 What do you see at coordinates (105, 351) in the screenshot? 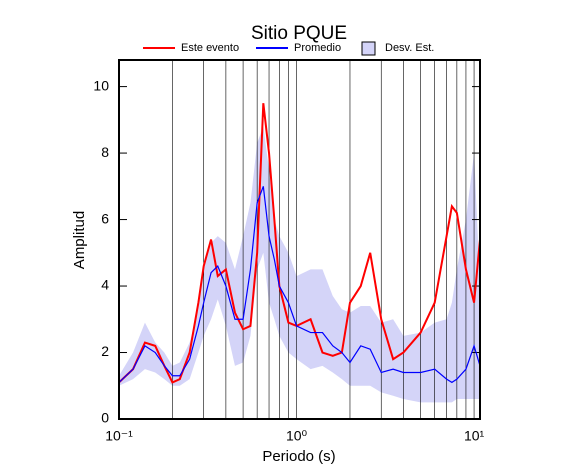
I see `y-tick-label: 2` at bounding box center [105, 351].